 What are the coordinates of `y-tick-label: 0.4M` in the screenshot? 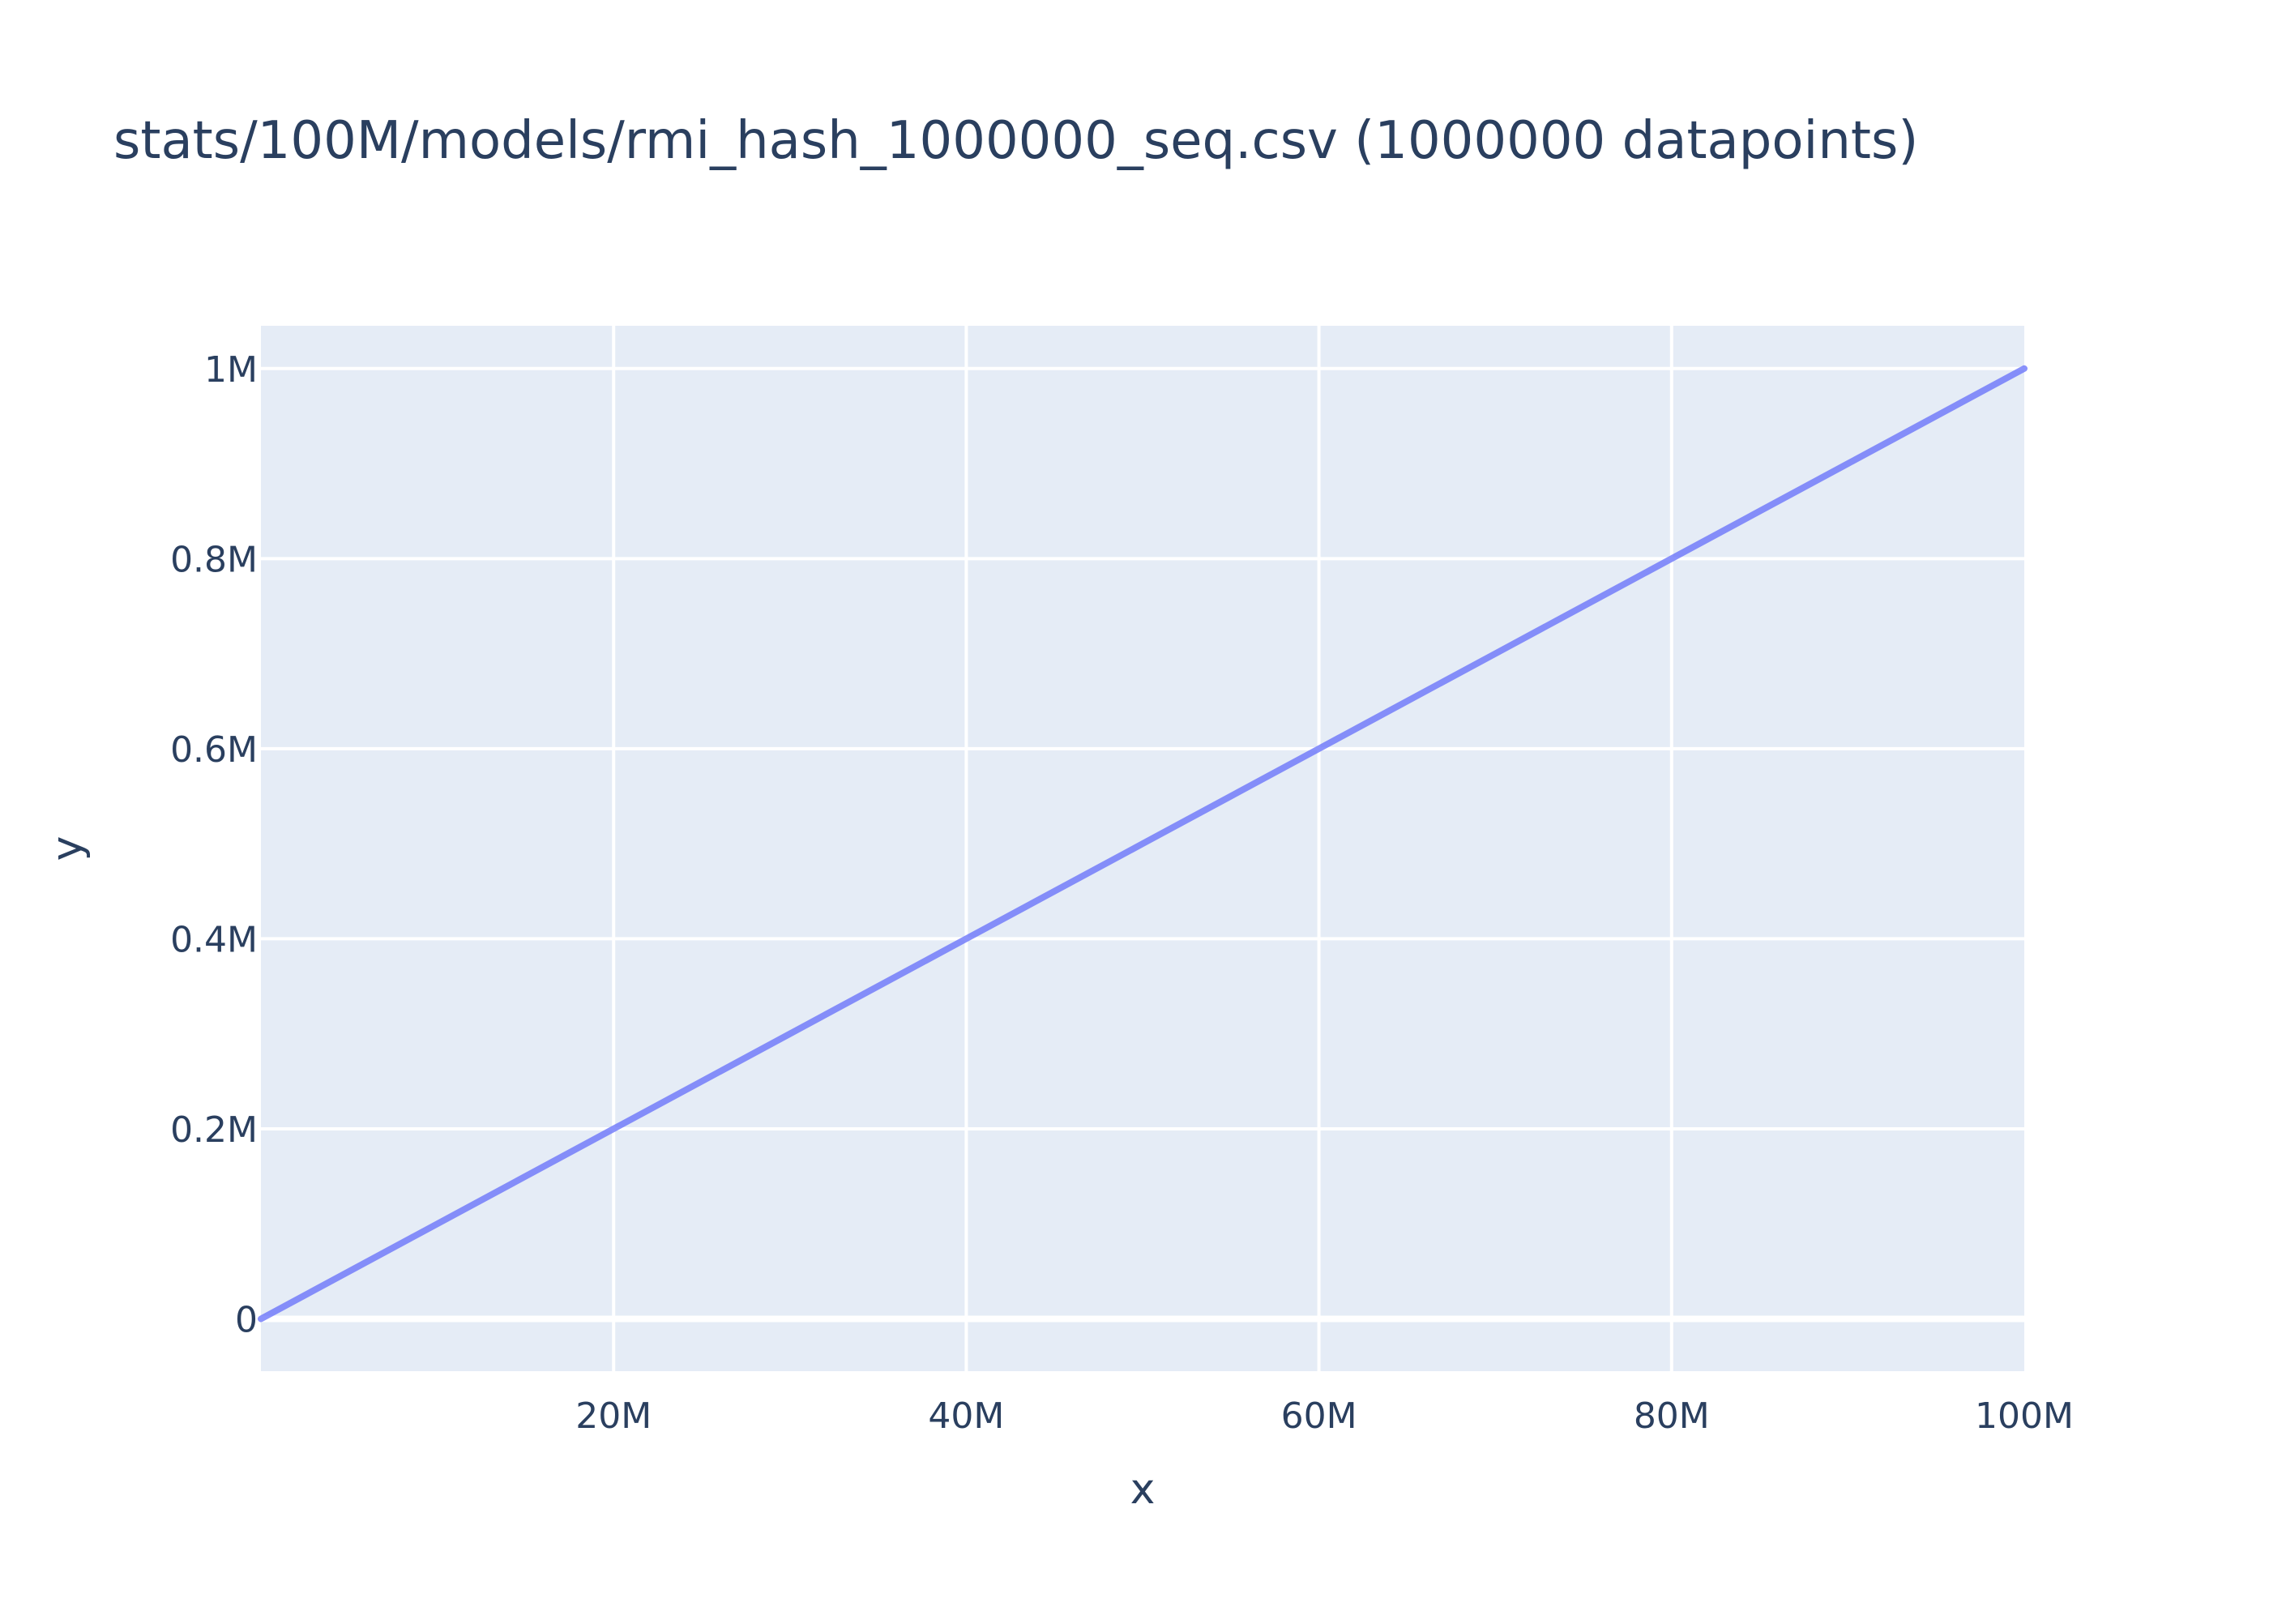 It's located at (214, 939).